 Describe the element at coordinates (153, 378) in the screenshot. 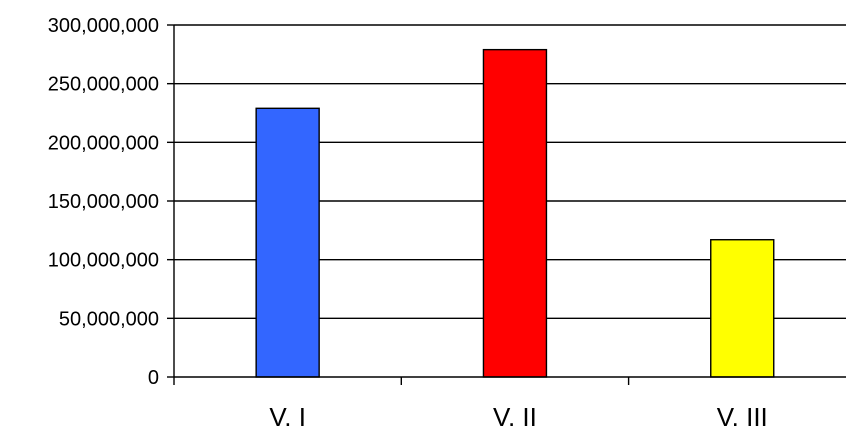

I see `y-tick-label: 0` at that location.